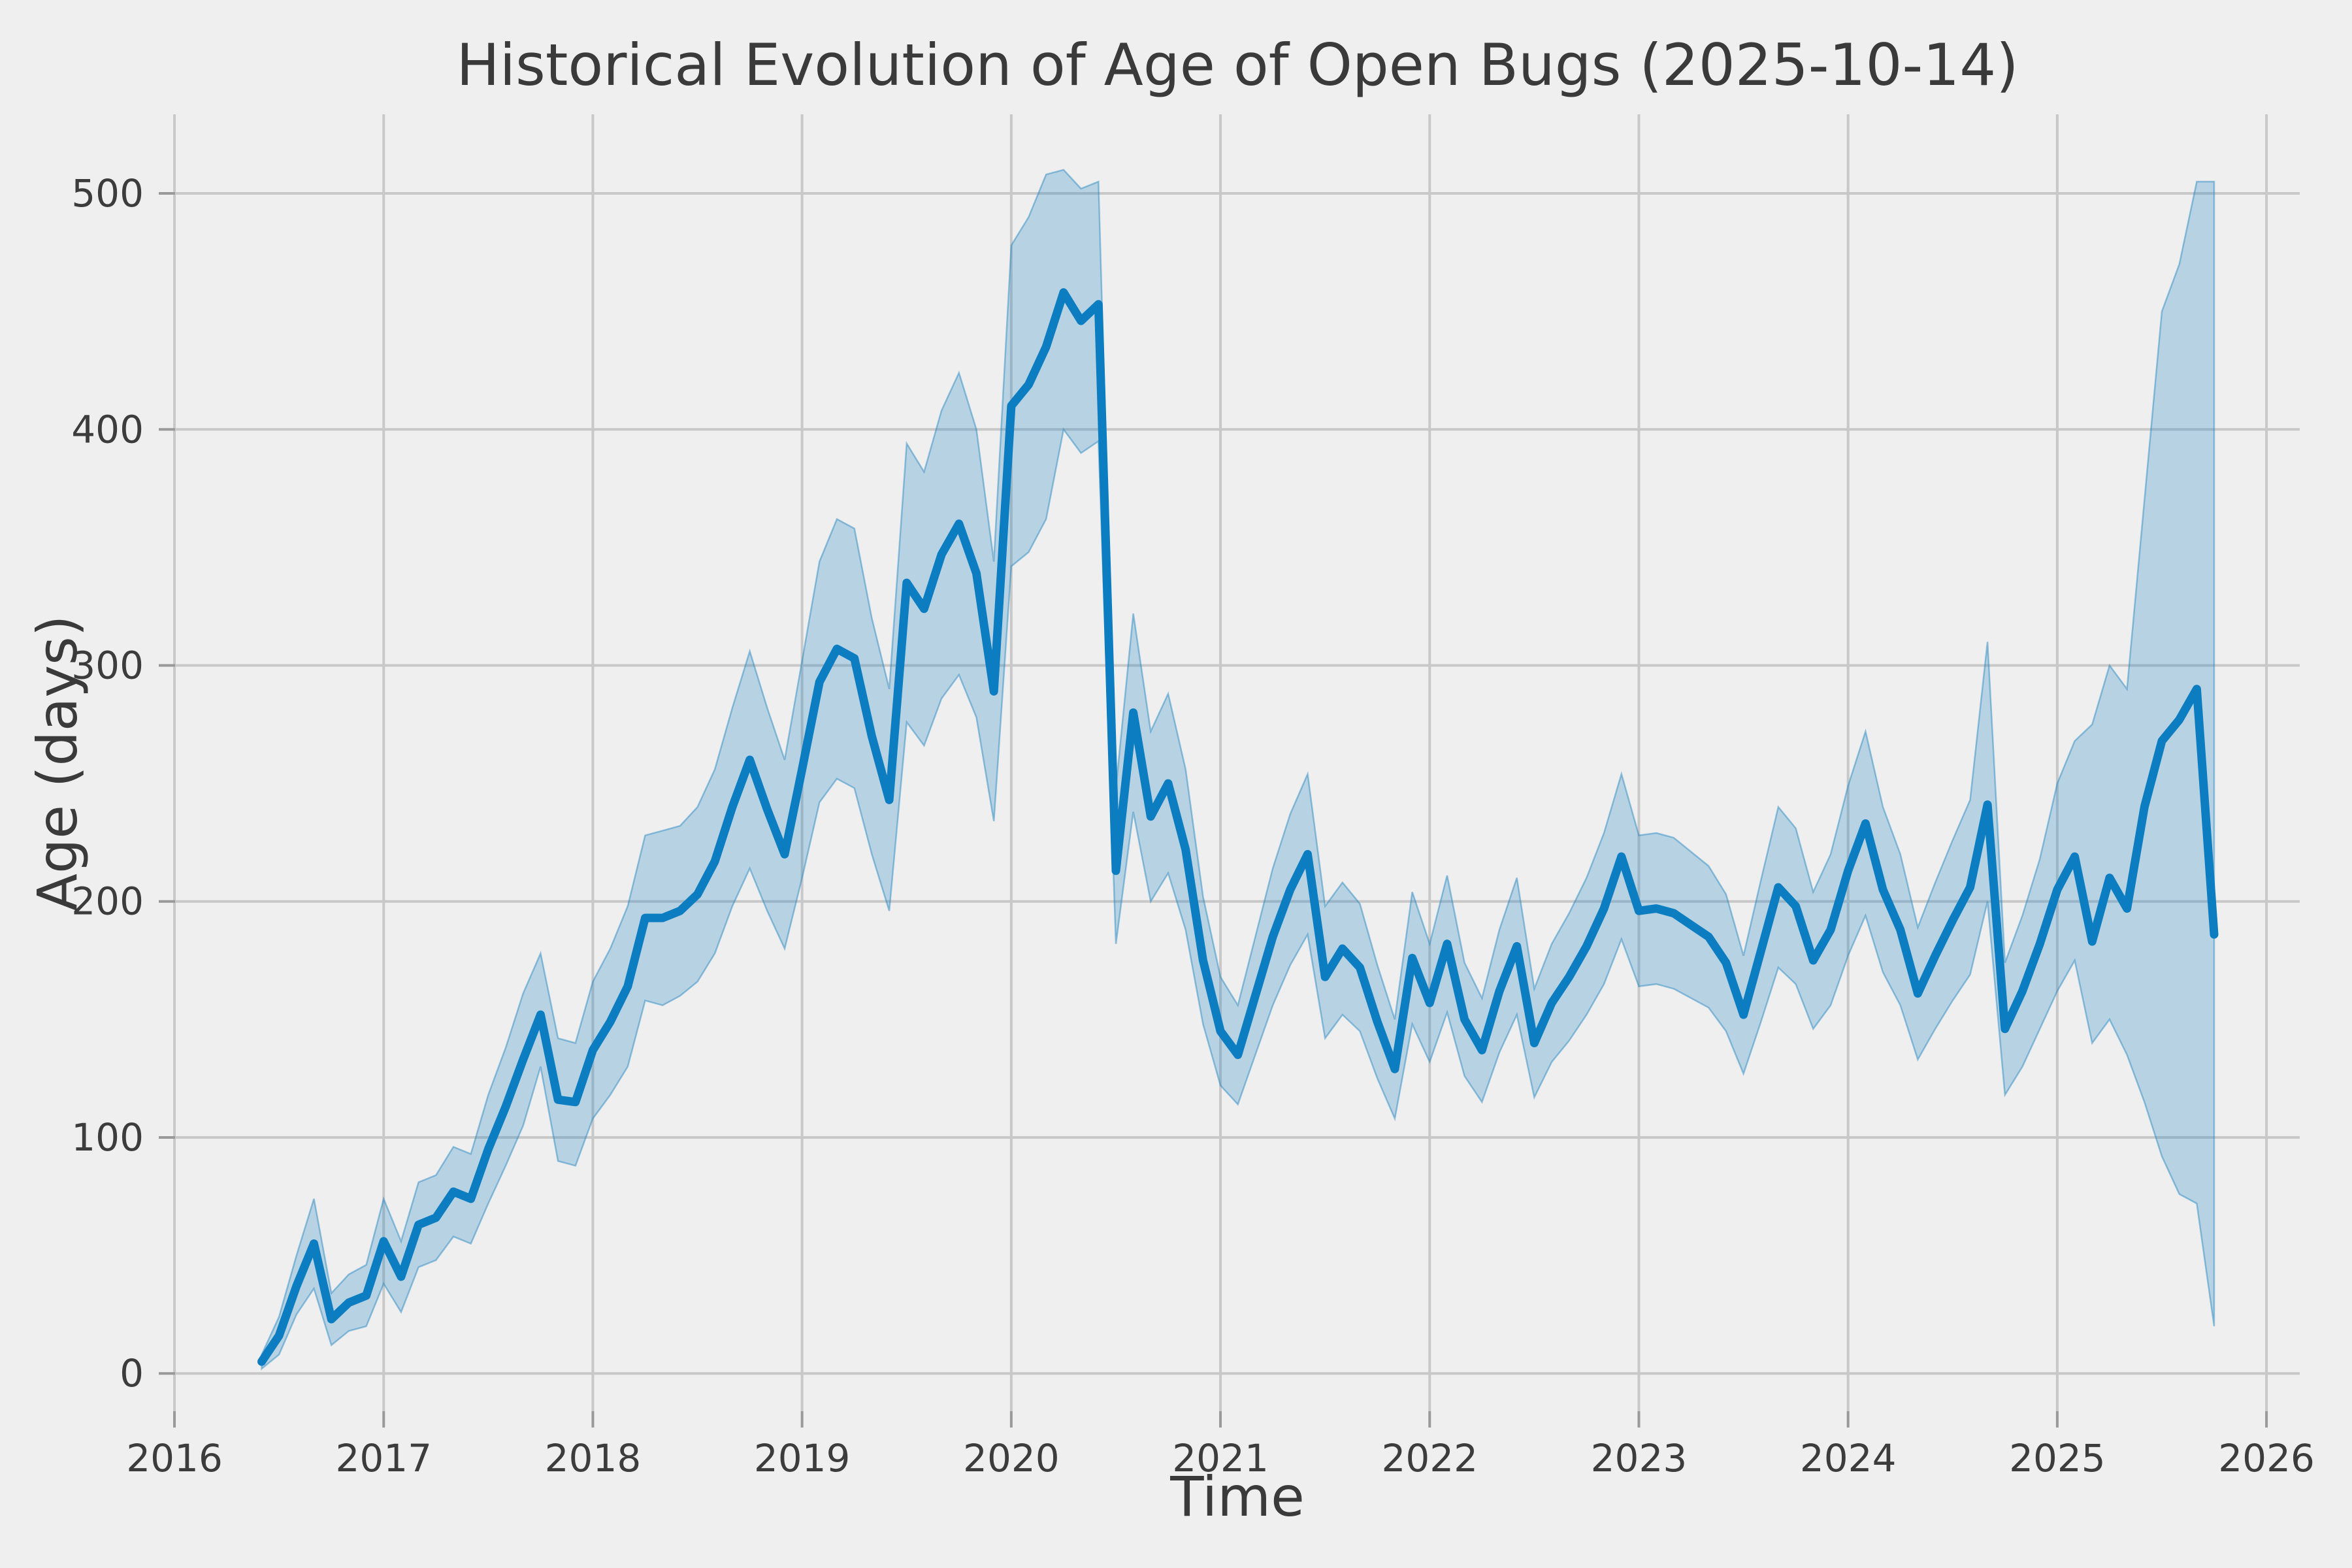 This screenshot has width=2352, height=1568. Describe the element at coordinates (174, 1458) in the screenshot. I see `x-tick-label: 2016` at that location.